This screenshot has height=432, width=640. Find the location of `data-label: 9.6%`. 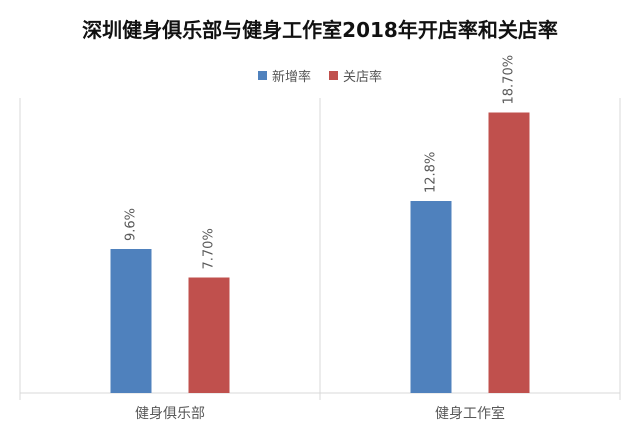

data-label: 9.6% is located at coordinates (131, 224).